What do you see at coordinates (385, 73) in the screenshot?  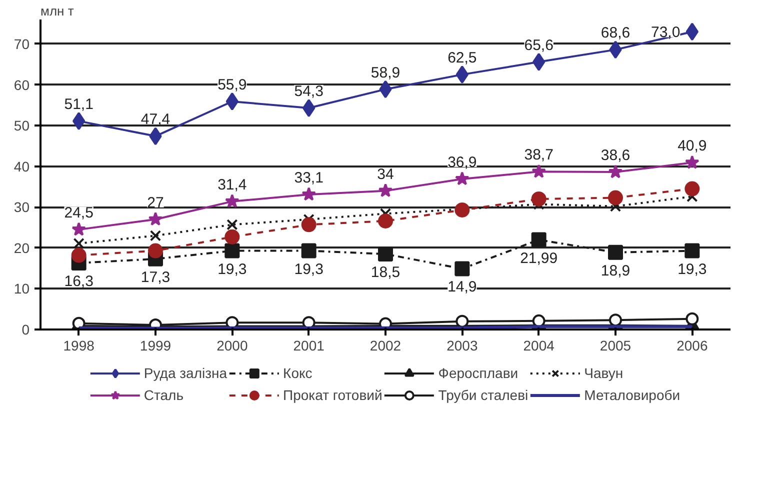 I see `data-label: 58,9` at bounding box center [385, 73].